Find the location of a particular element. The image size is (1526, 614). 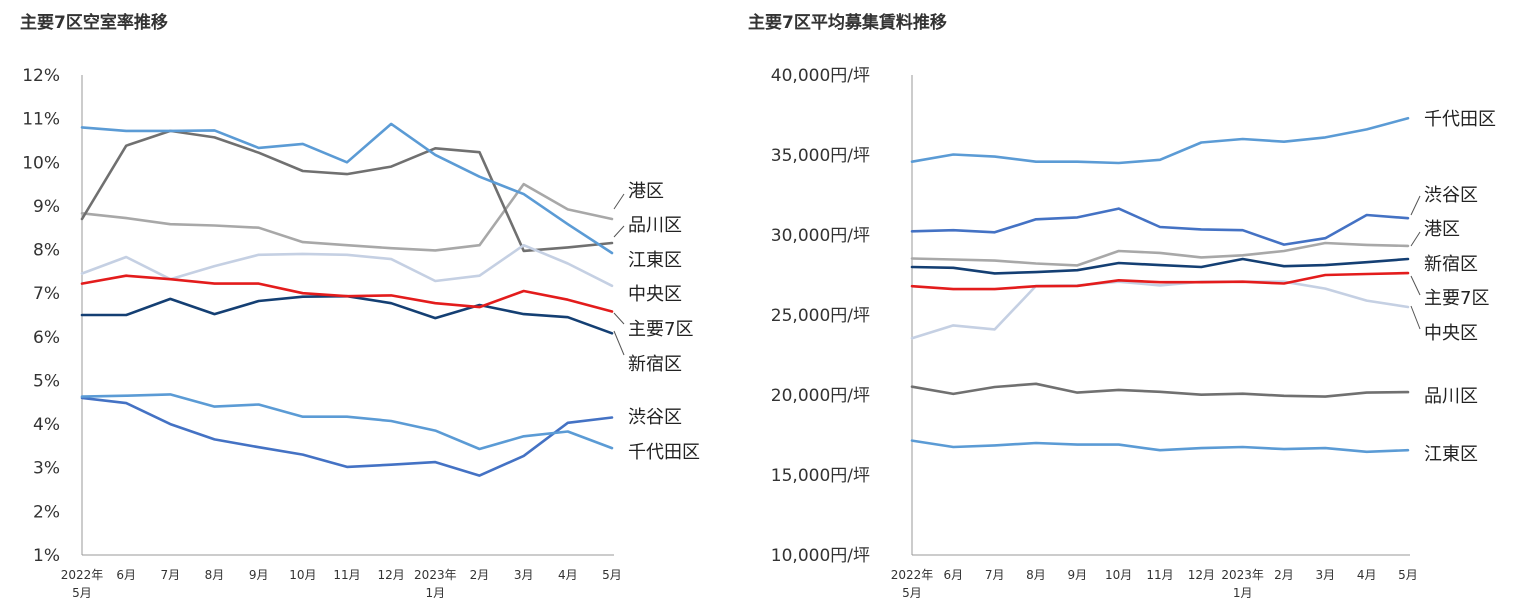

y-tick-label: 10,000円/坪 is located at coordinates (820, 556).